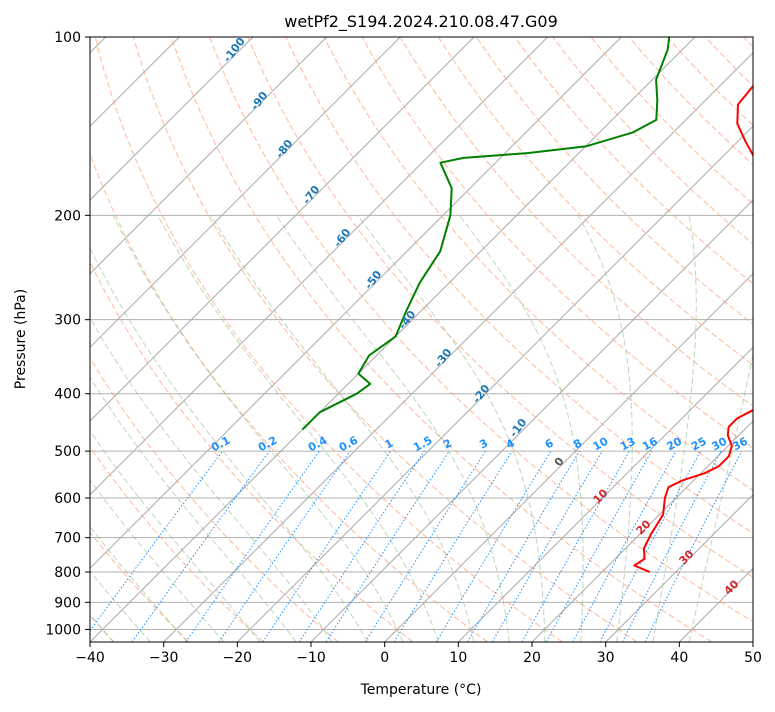  Describe the element at coordinates (63, 630) in the screenshot. I see `y-tick-label: 1000` at that location.